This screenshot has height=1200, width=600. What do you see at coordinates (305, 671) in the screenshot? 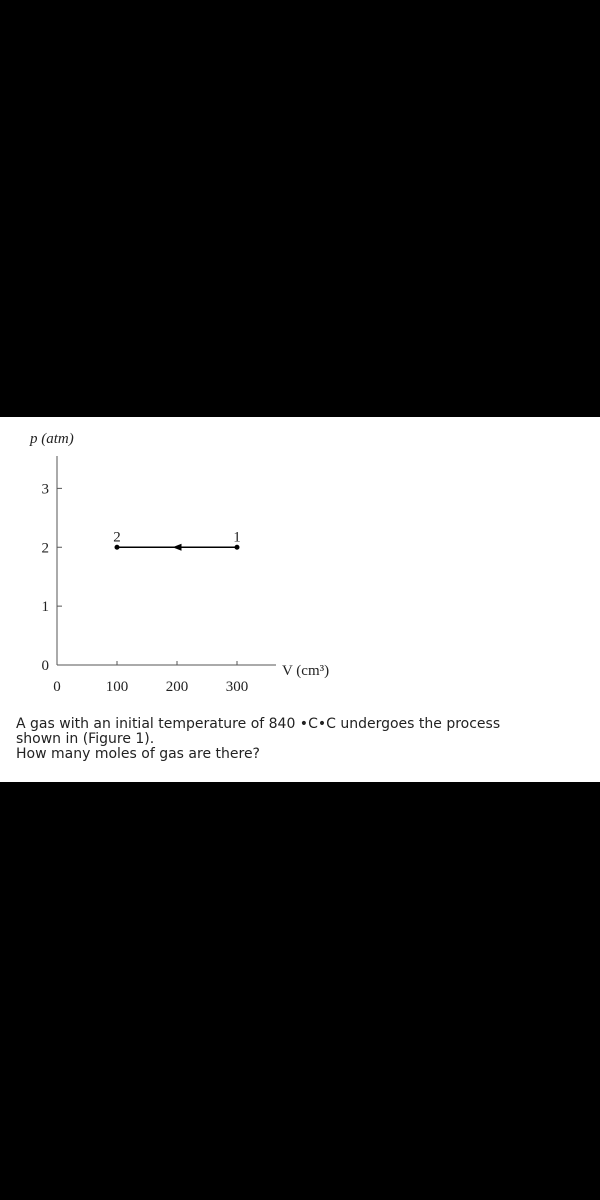
I see `x-axis-label: V (cm³)` at bounding box center [305, 671].